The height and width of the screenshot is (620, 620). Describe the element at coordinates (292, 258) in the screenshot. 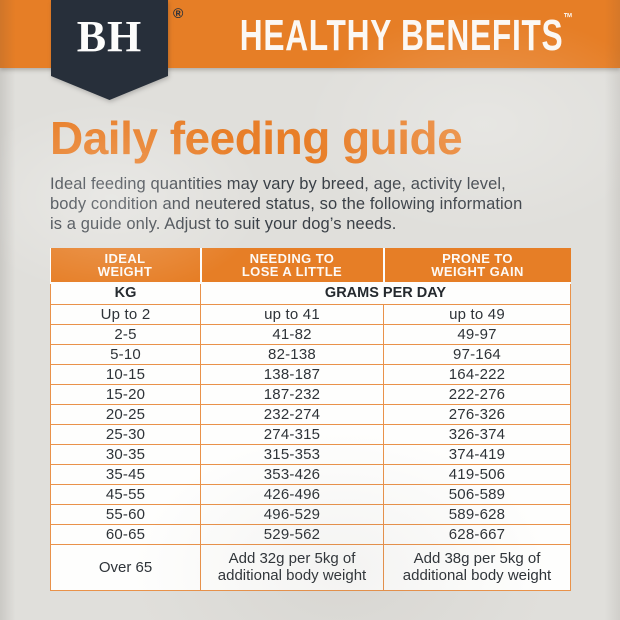

I see `header-line: NEEDING TO` at that location.